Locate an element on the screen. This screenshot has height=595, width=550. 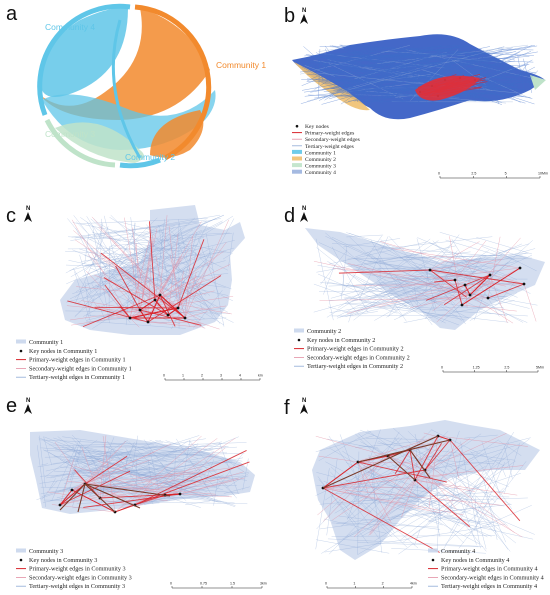
panel-letter-d: d is located at coordinates (289, 216).